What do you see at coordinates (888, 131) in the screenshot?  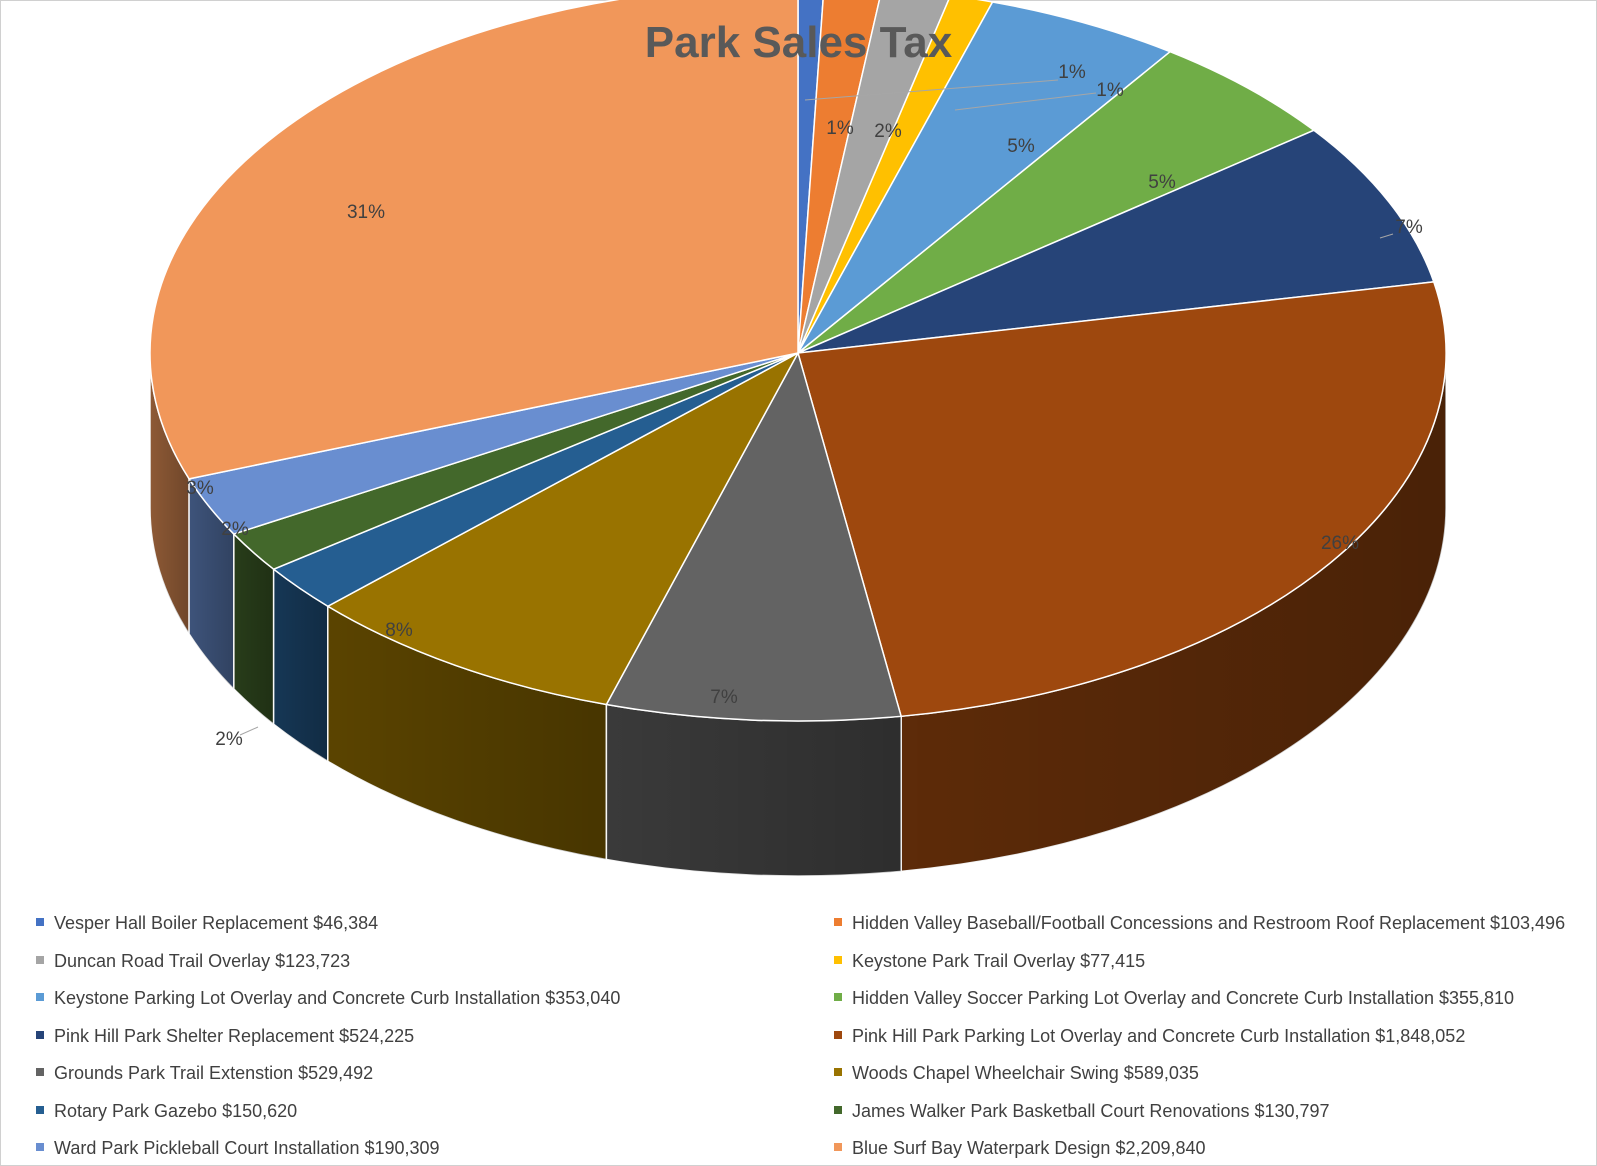 I see `percent-label-2: 2%` at bounding box center [888, 131].